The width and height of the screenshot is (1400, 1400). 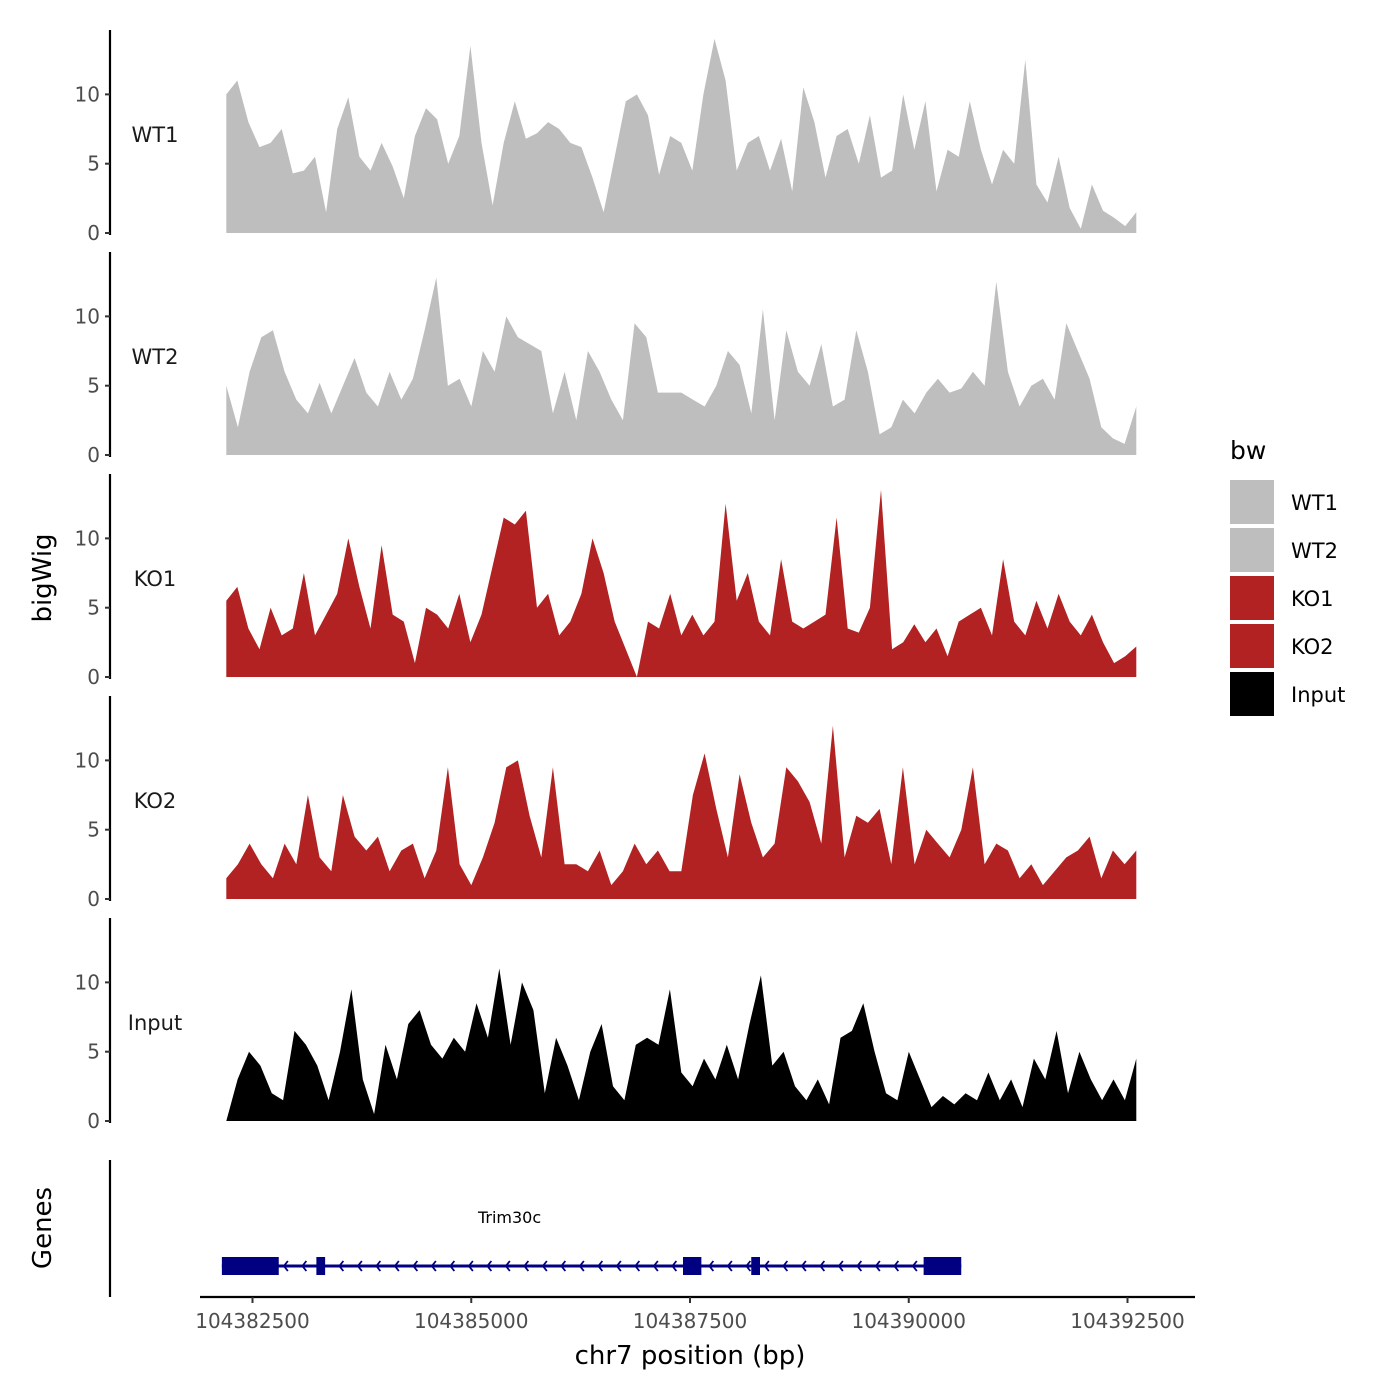 What do you see at coordinates (1314, 503) in the screenshot?
I see `legend-label: WT1` at bounding box center [1314, 503].